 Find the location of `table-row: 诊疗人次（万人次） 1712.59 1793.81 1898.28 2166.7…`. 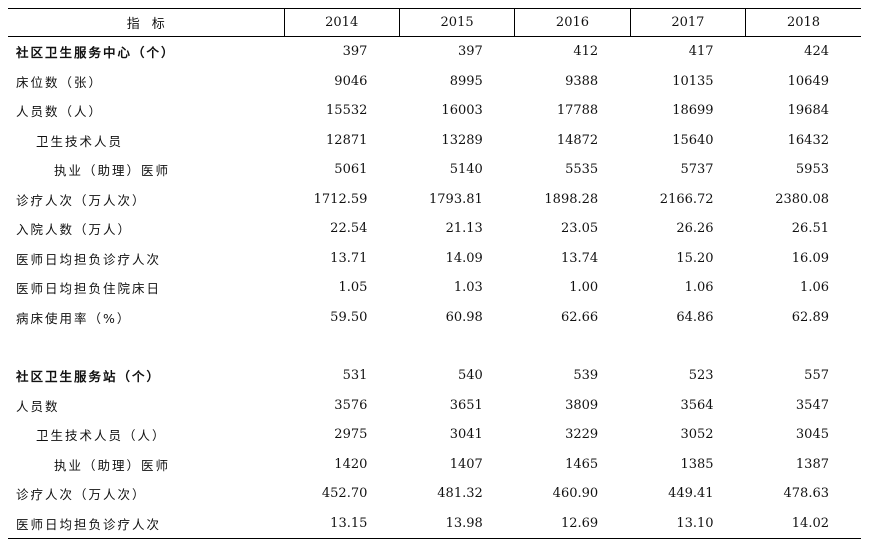

table-row: 诊疗人次（万人次） 1712.59 1793.81 1898.28 2166.7… is located at coordinates (434, 200).